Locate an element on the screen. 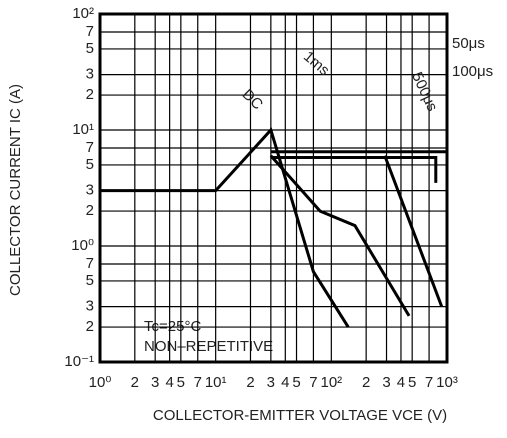  x-tick-label: 10² is located at coordinates (331, 382).